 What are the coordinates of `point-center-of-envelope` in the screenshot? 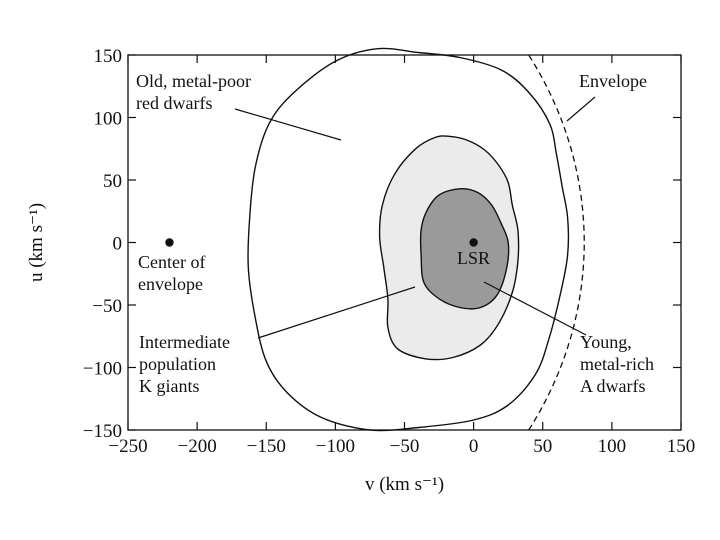 It's located at (169, 242).